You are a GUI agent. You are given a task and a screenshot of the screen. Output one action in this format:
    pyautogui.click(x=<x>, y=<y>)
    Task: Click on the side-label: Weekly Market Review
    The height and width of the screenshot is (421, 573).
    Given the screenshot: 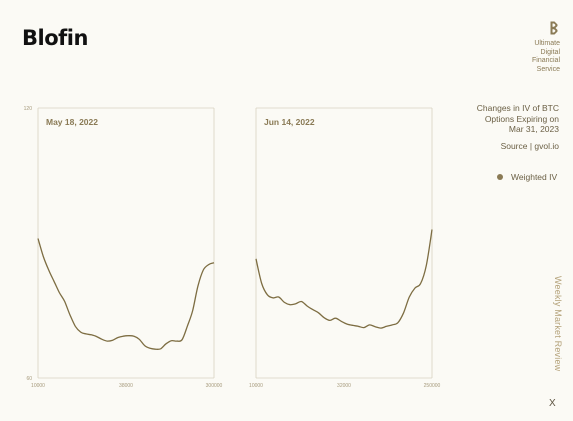 What is the action you would take?
    pyautogui.click(x=558, y=324)
    